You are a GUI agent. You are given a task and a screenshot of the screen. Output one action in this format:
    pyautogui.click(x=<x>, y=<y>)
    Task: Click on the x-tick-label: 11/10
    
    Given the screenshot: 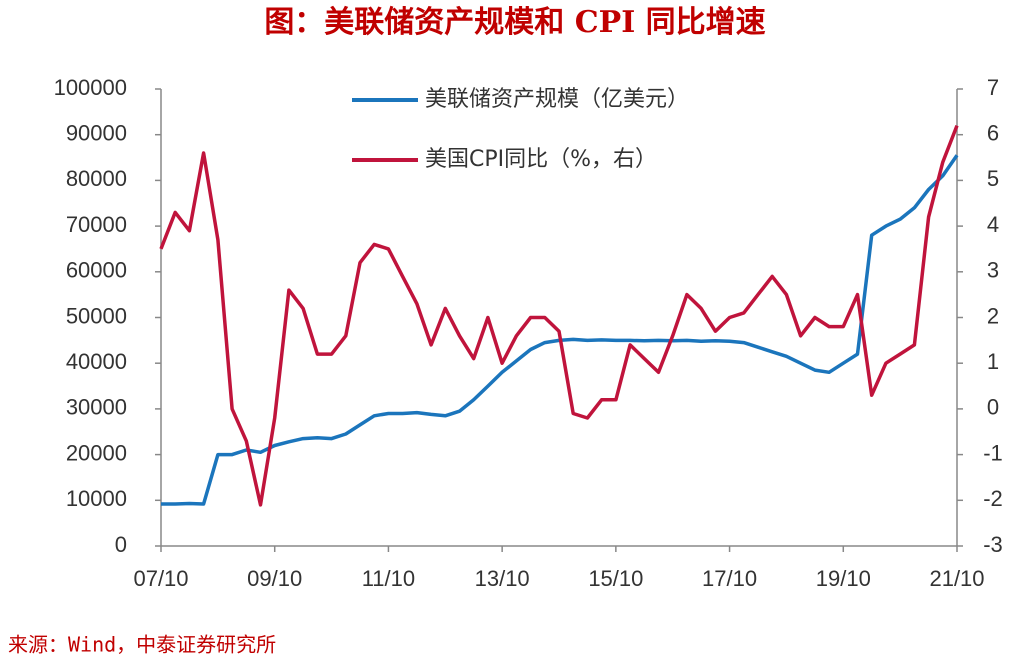 What is the action you would take?
    pyautogui.click(x=388, y=578)
    